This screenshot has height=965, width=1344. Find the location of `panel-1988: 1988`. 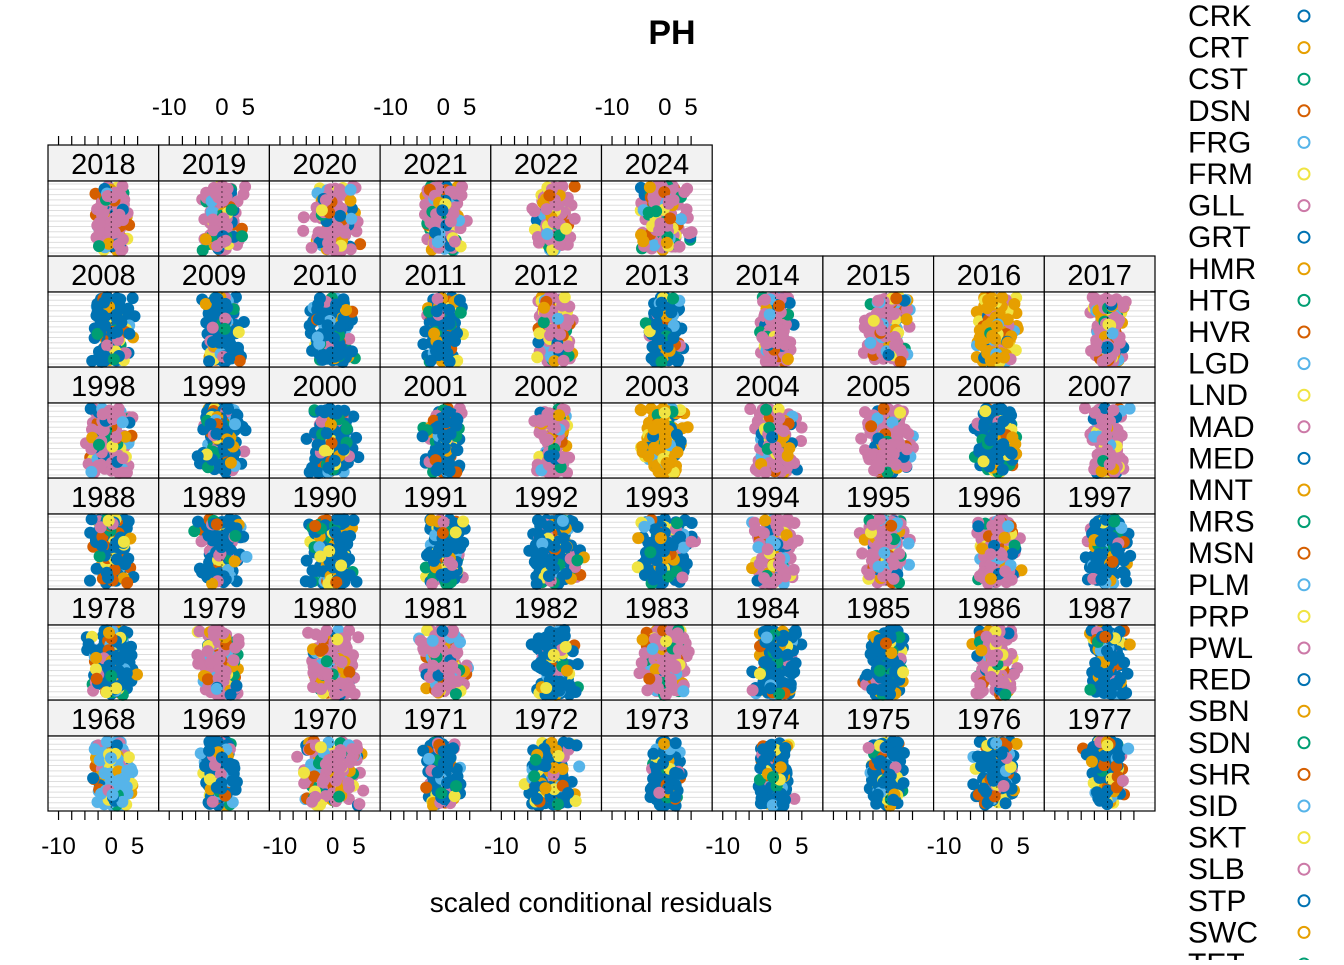

panel-1988: 1988 is located at coordinates (103, 533).